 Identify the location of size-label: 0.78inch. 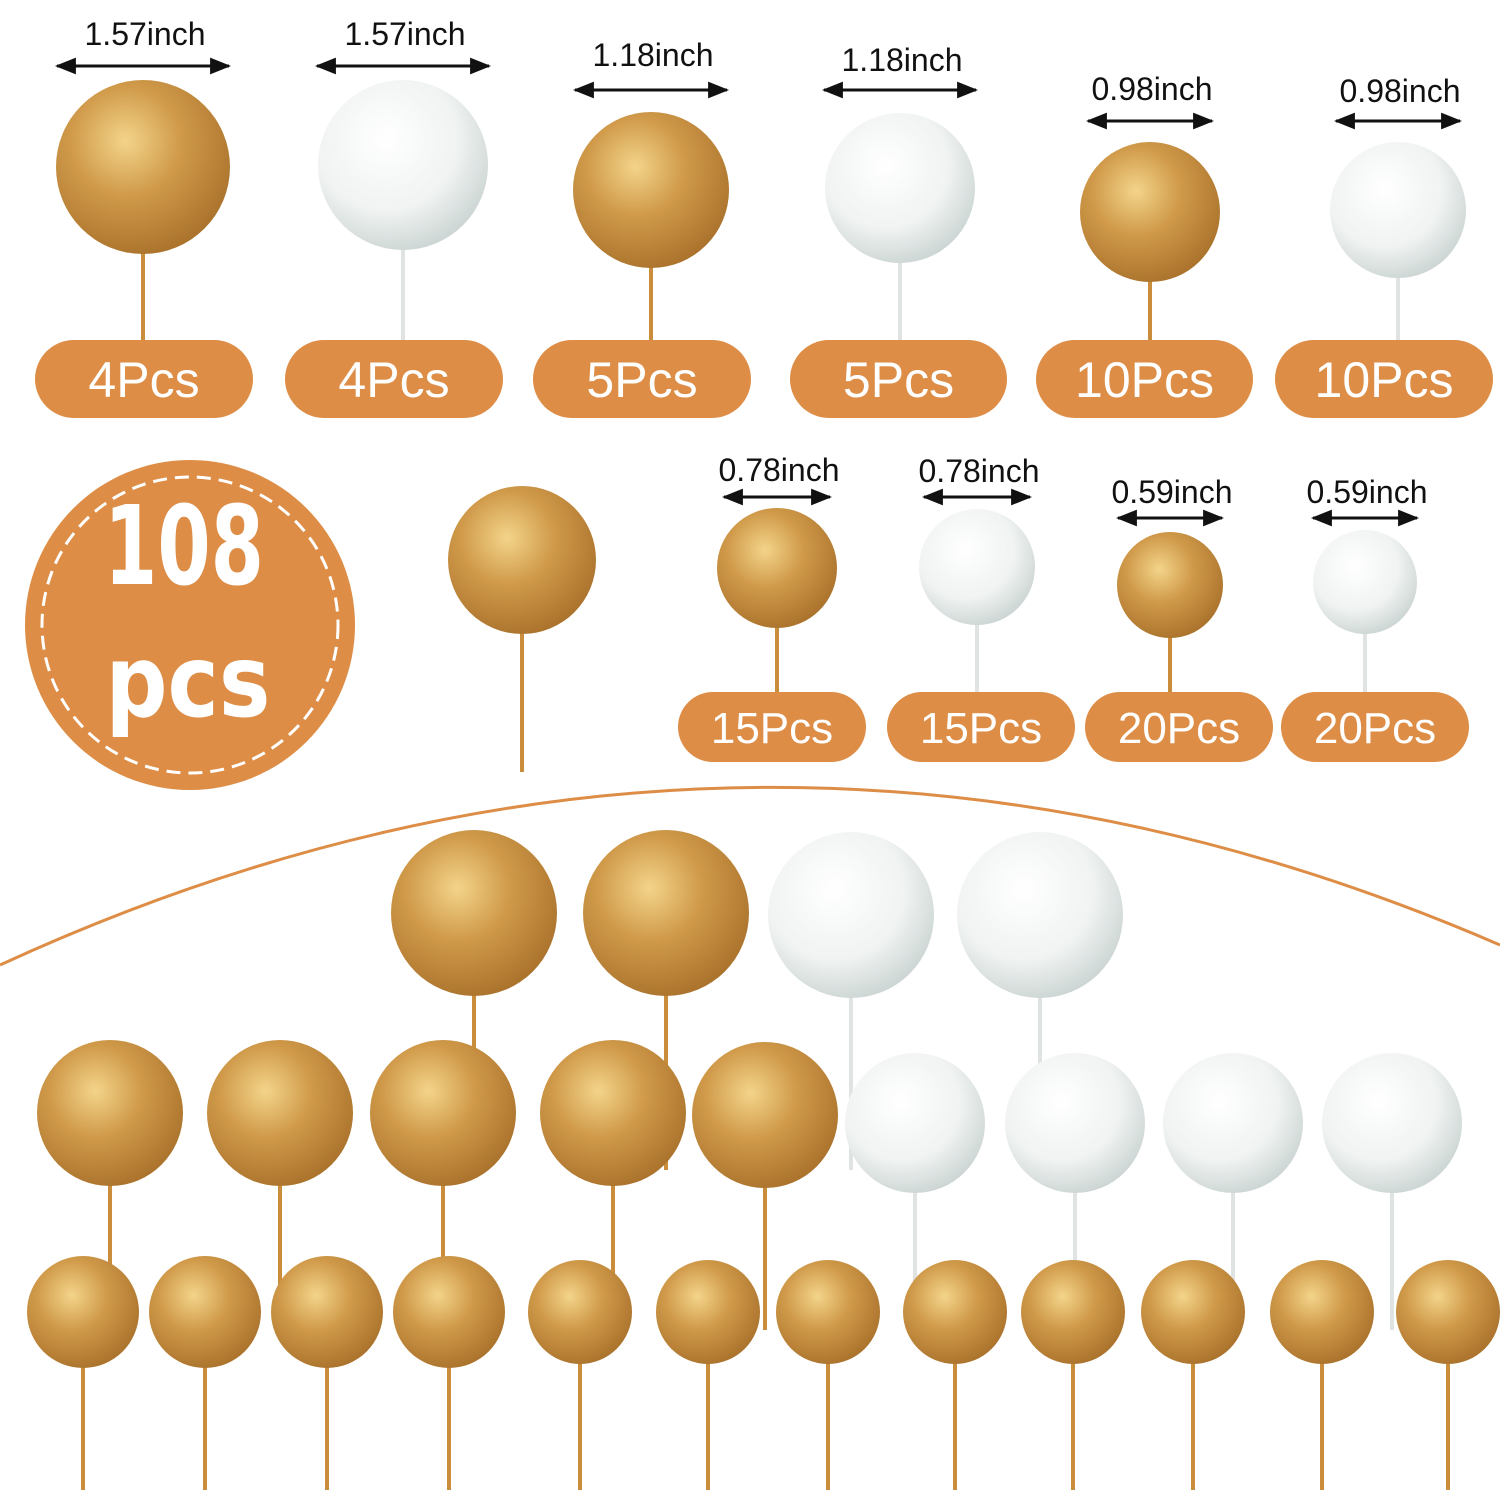
(779, 470).